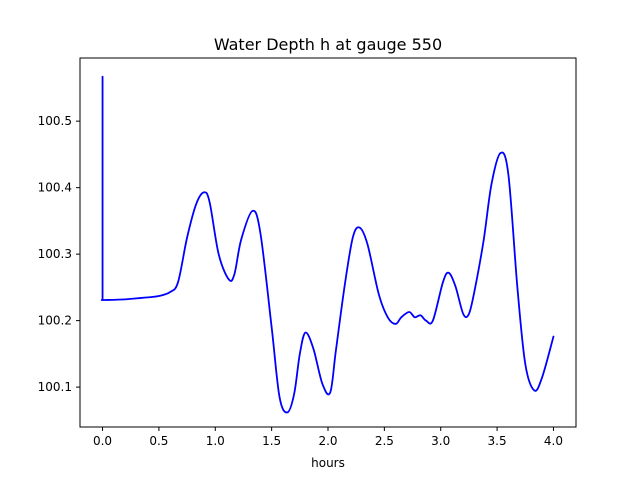 The height and width of the screenshot is (480, 640). I want to click on x-tick-label: 0.5, so click(158, 441).